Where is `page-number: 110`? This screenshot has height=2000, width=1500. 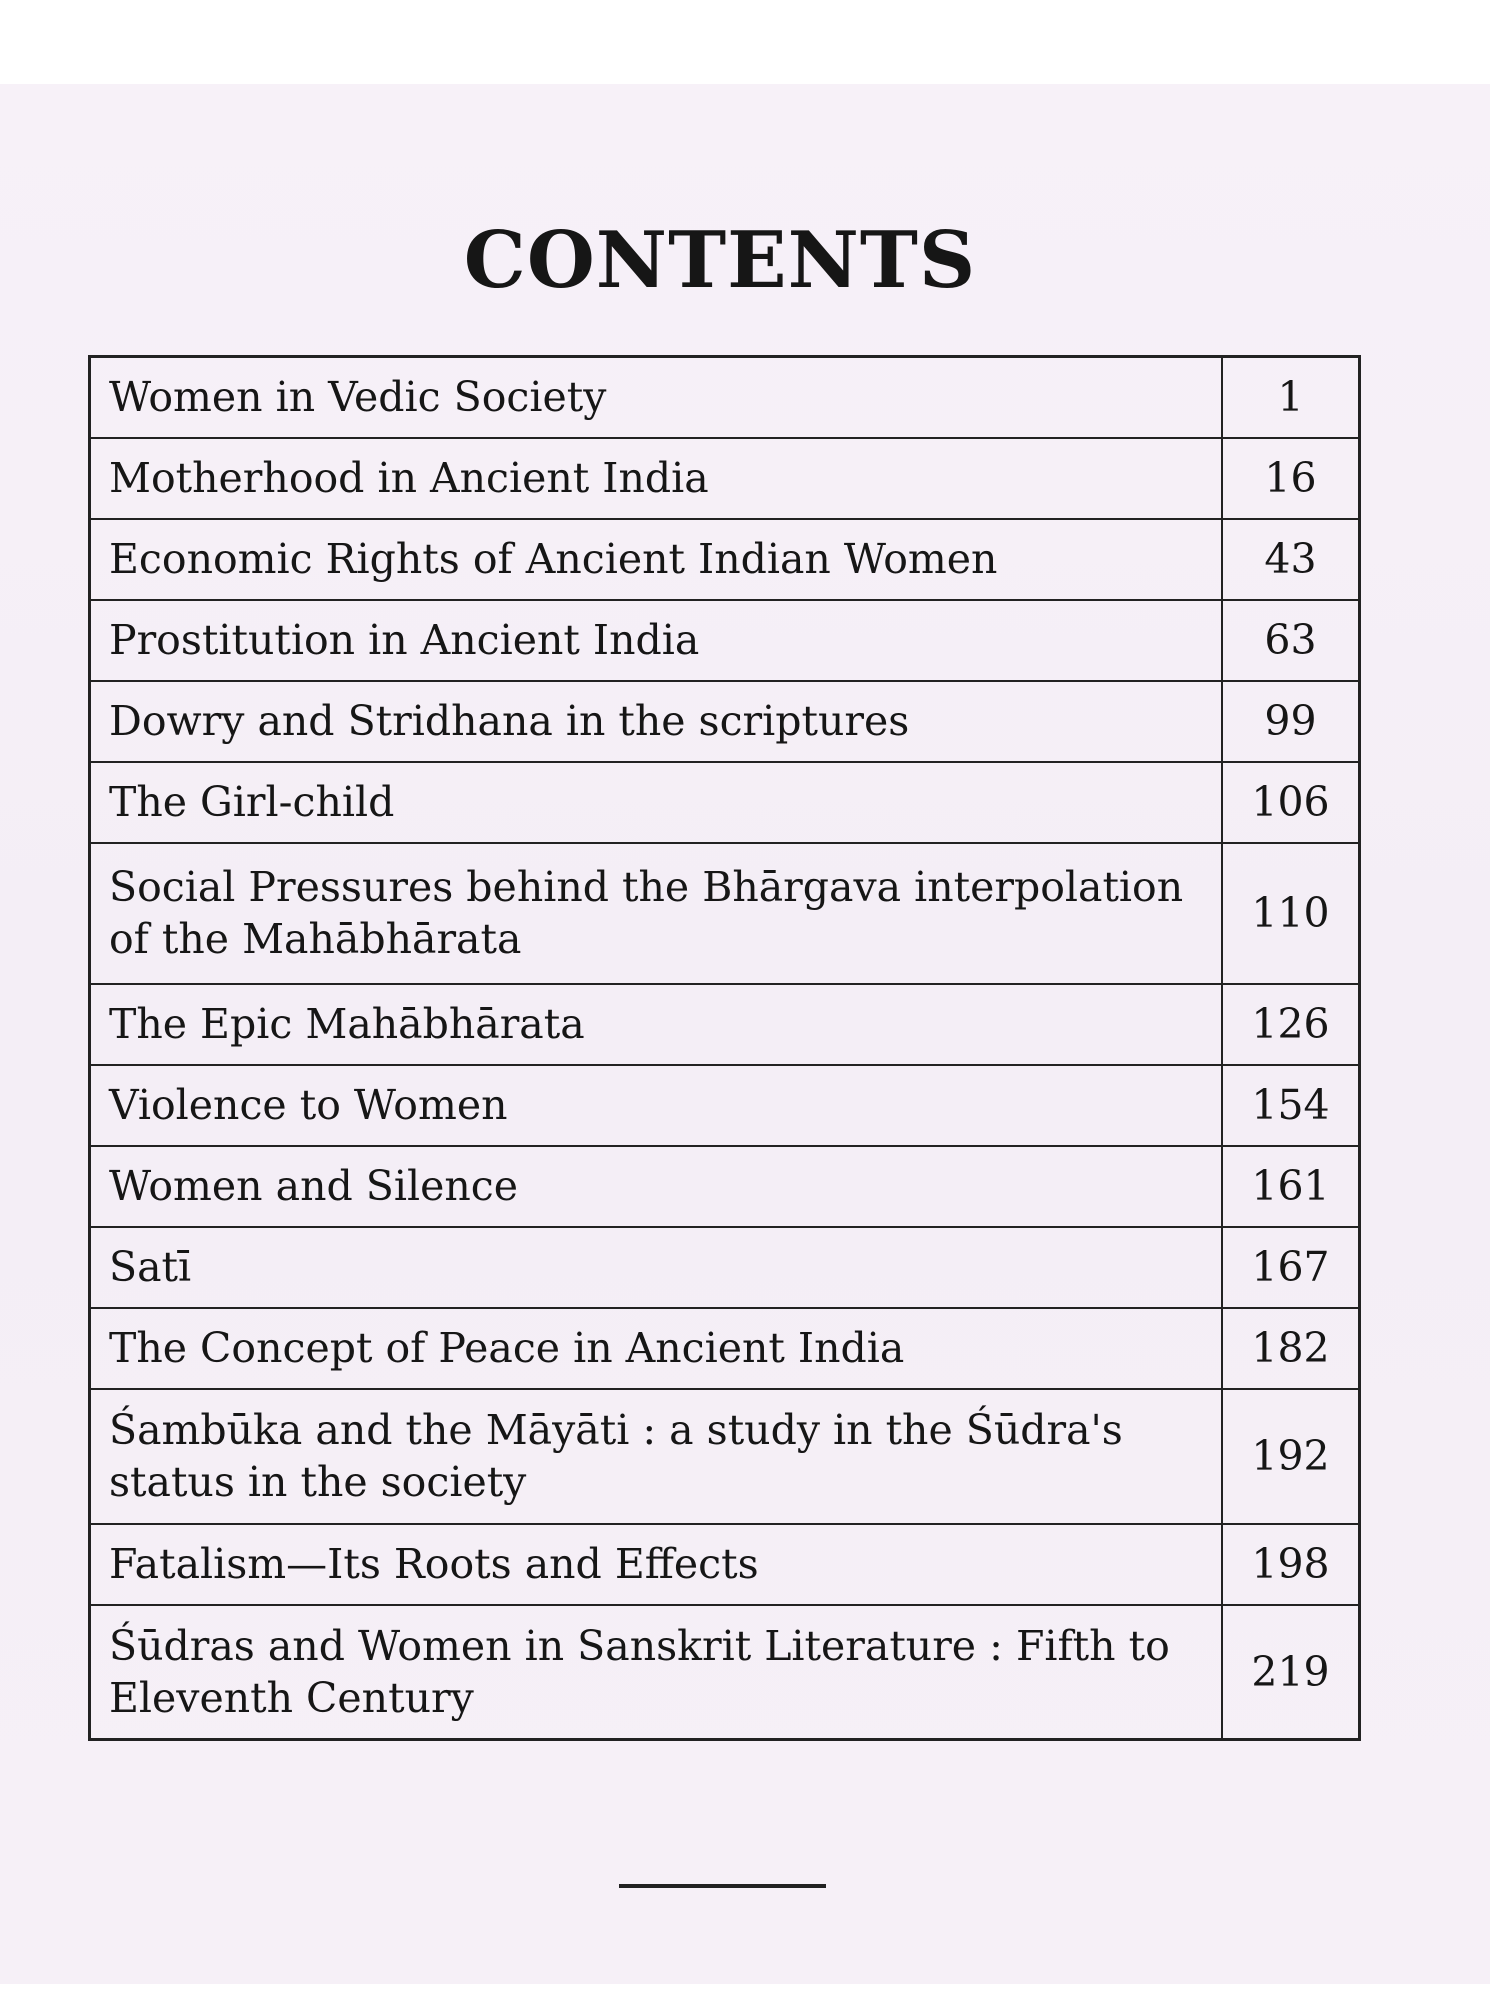 page-number: 110 is located at coordinates (1291, 913).